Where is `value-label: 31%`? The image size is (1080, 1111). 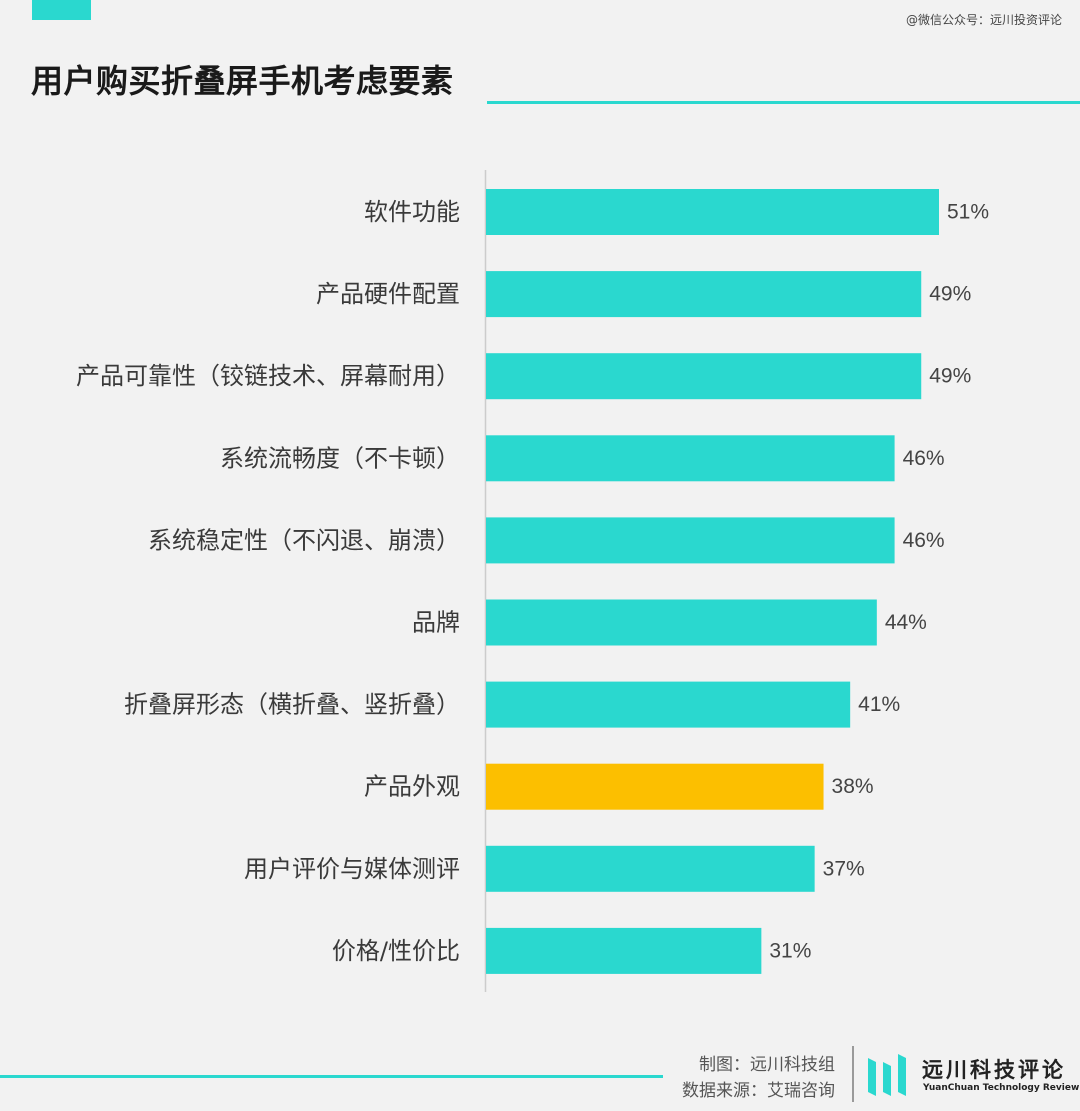
value-label: 31% is located at coordinates (790, 950).